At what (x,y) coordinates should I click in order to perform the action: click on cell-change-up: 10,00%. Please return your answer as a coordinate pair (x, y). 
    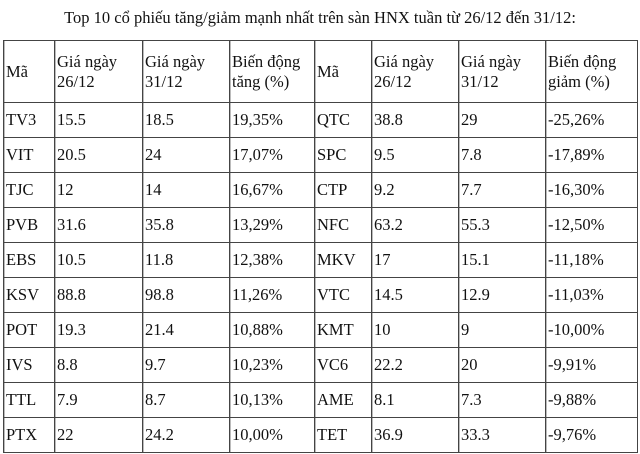
    Looking at the image, I should click on (272, 435).